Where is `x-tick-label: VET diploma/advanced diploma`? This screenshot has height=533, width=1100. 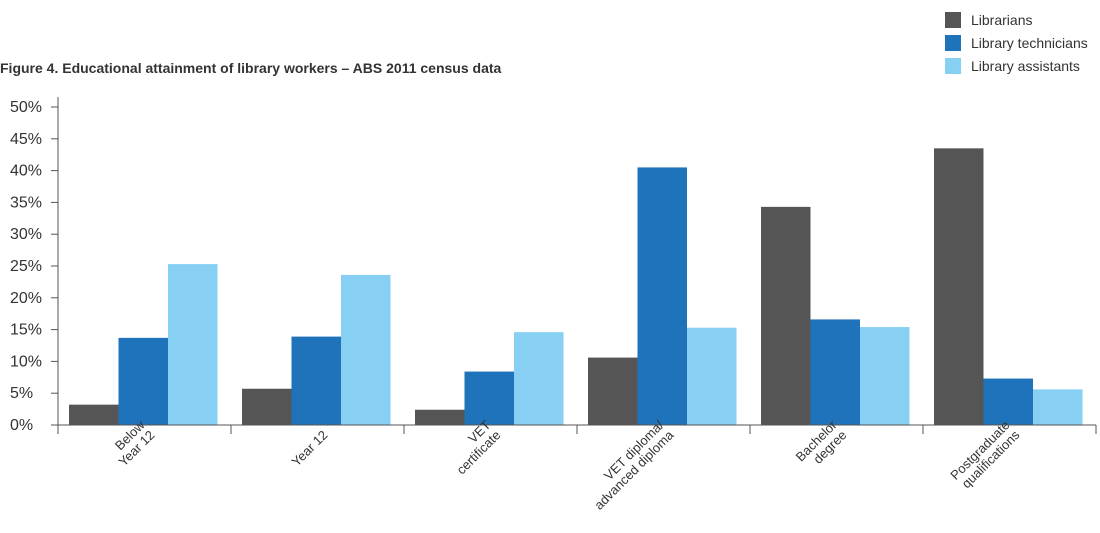
x-tick-label: VET diploma/advanced diploma is located at coordinates (634, 464).